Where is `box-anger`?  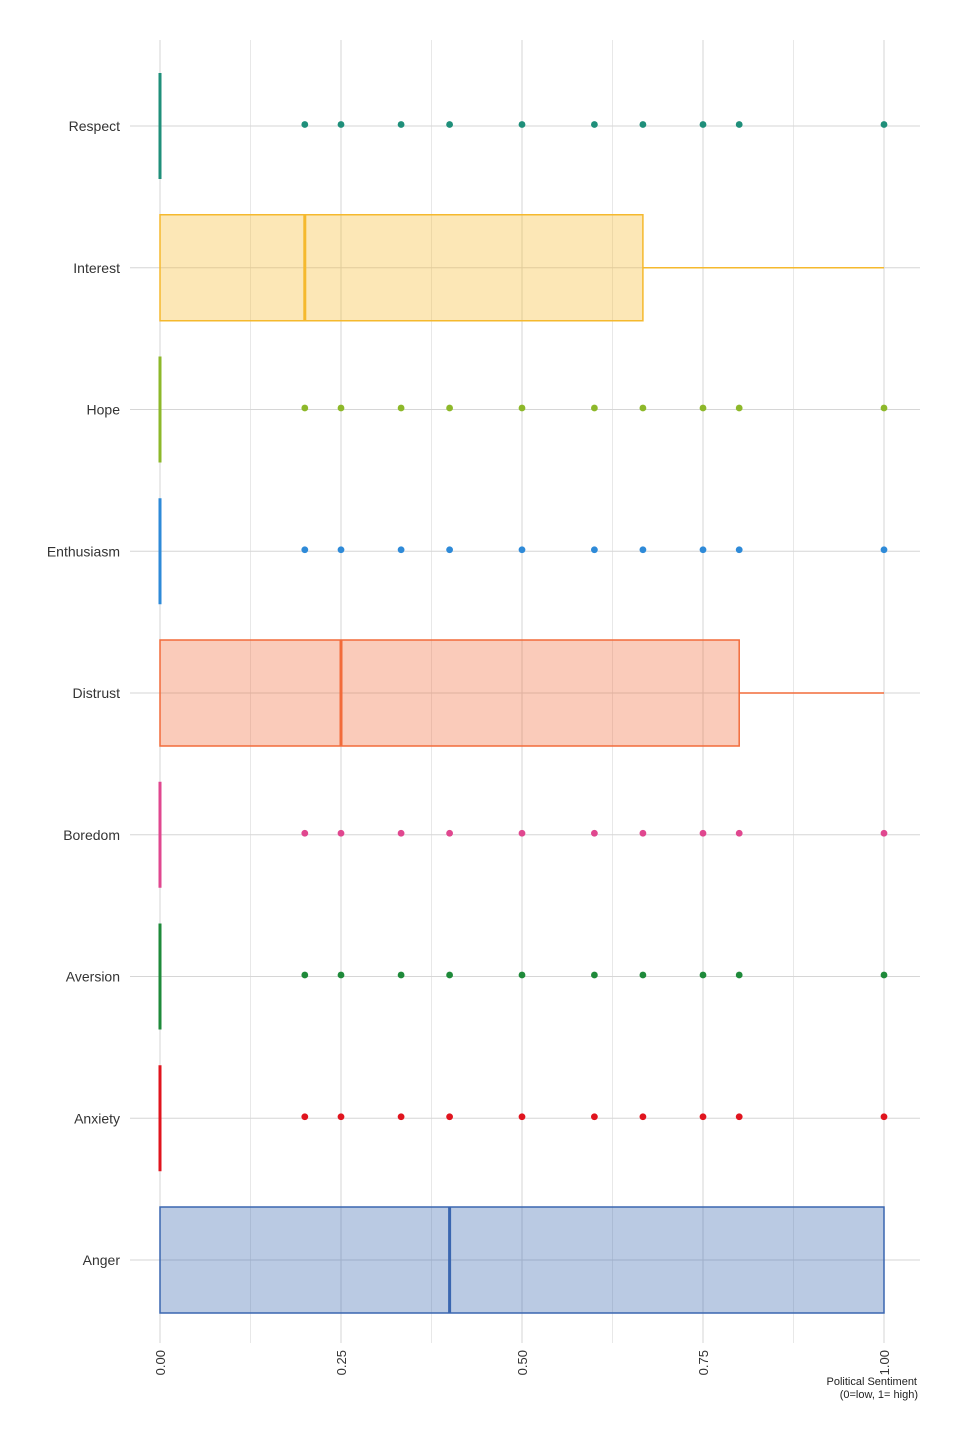 box-anger is located at coordinates (522, 1260).